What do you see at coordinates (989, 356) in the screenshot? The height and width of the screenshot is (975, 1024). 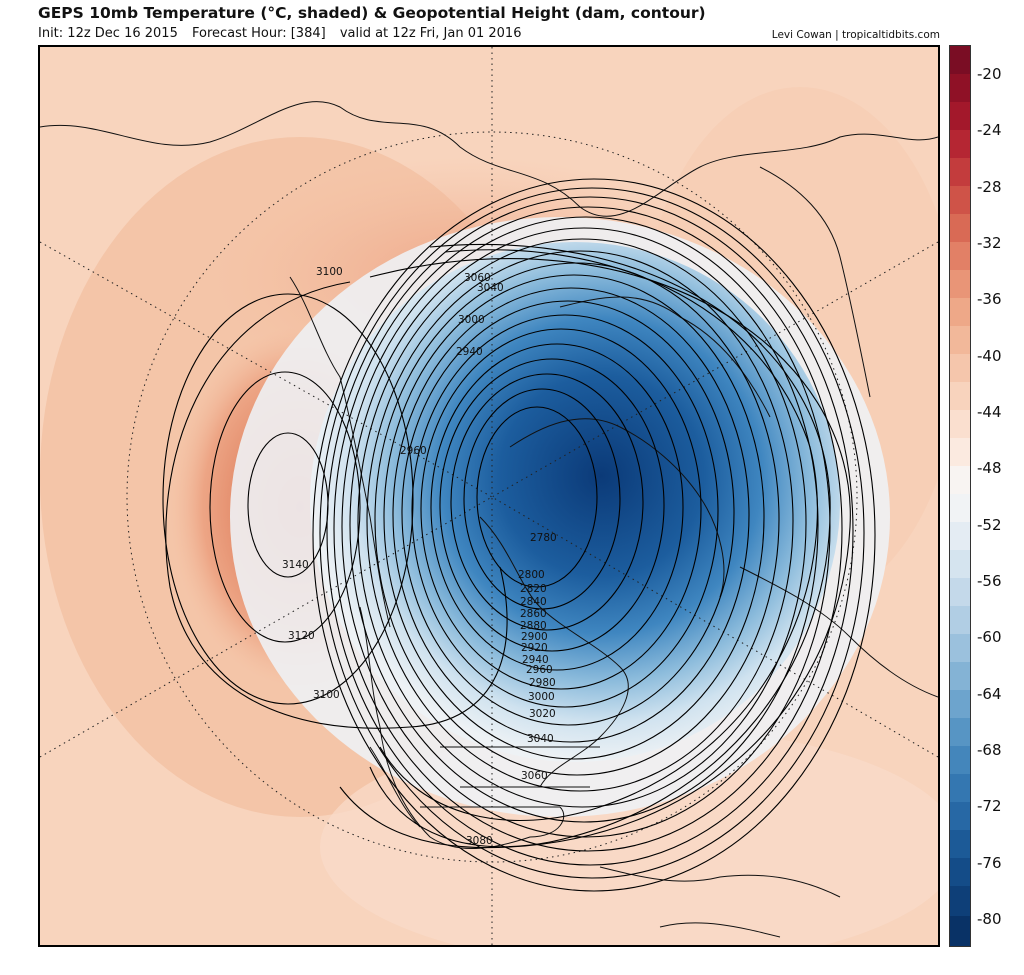 I see `colorbar-label: -40` at bounding box center [989, 356].